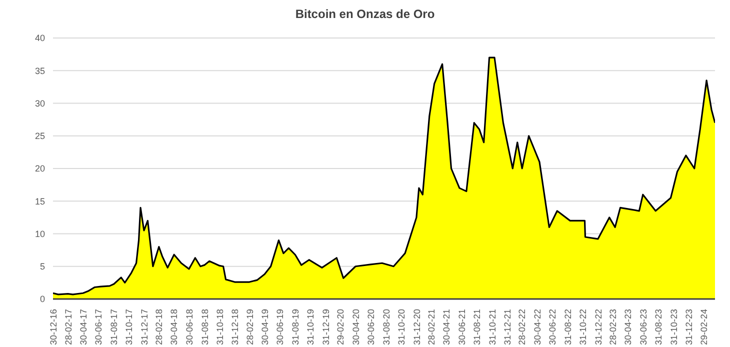 Image resolution: width=730 pixels, height=347 pixels. Describe the element at coordinates (461, 327) in the screenshot. I see `x-tick-label: 30-06-21` at that location.